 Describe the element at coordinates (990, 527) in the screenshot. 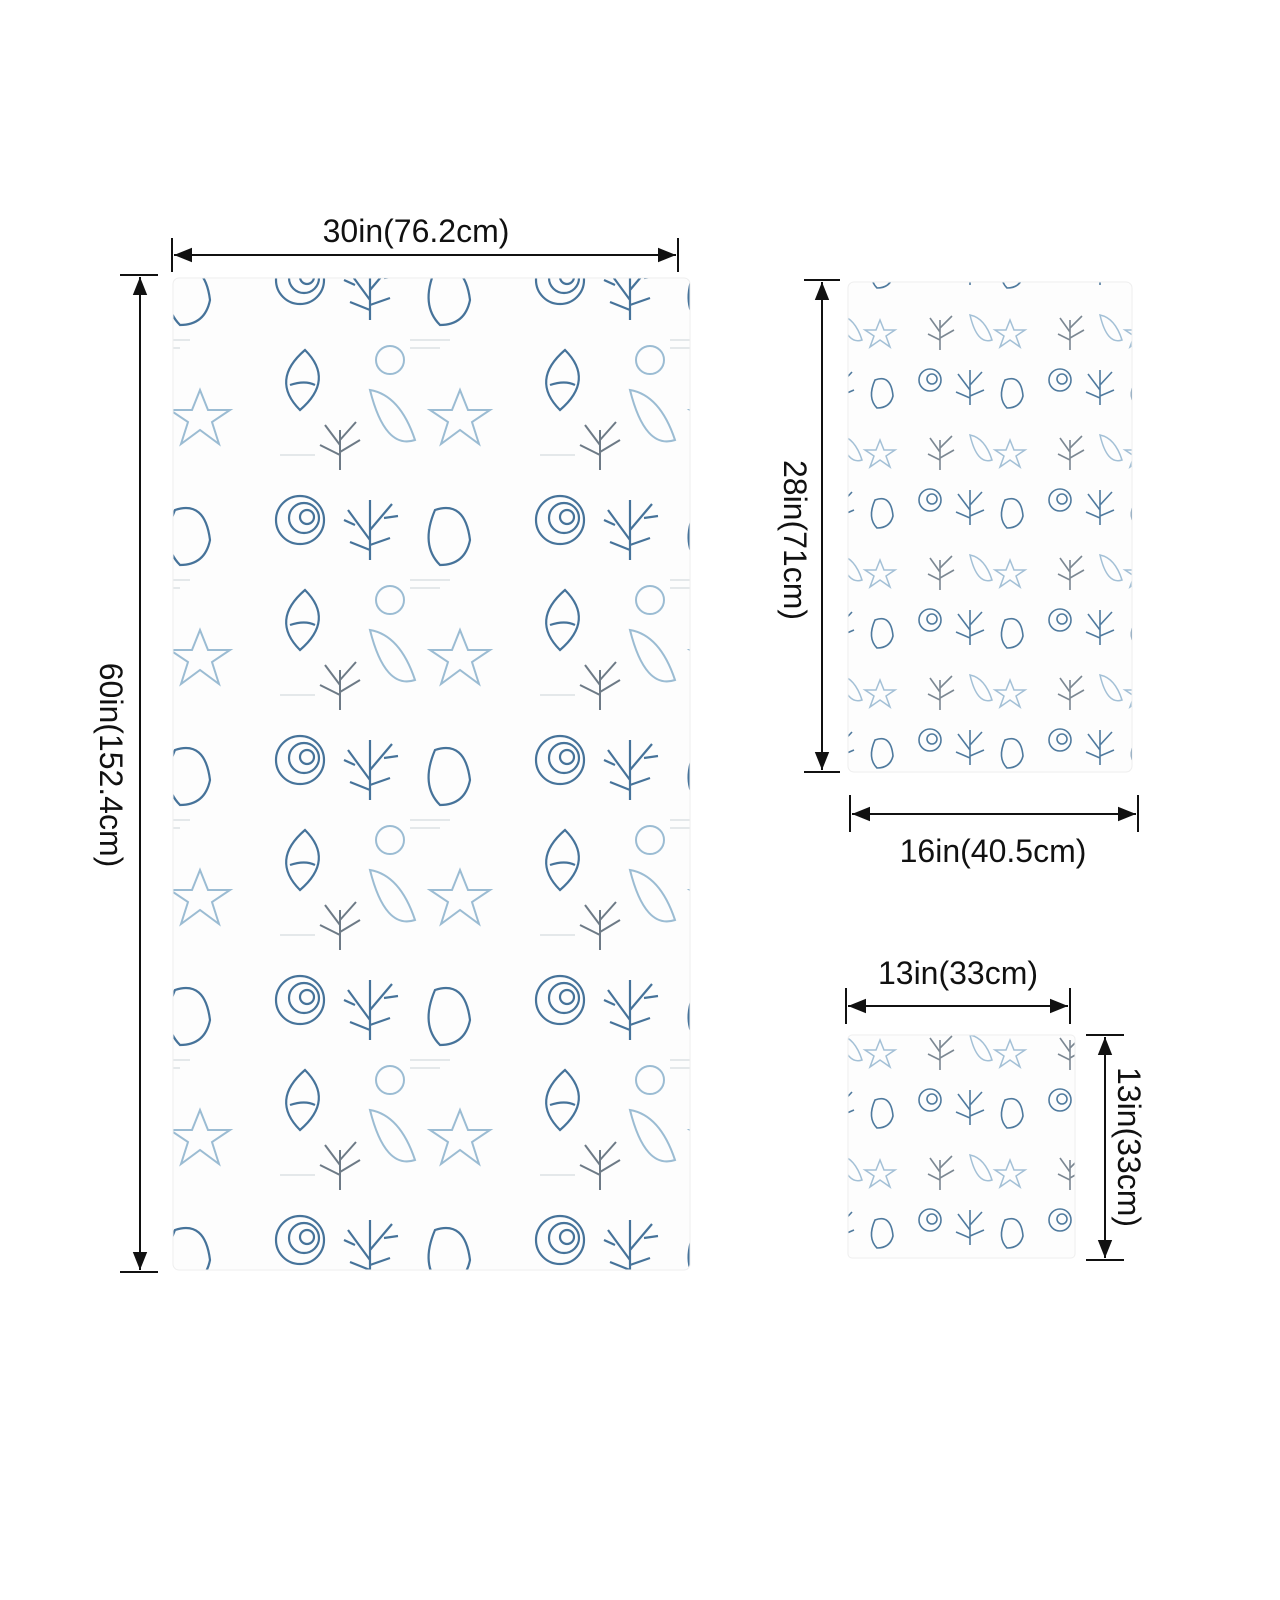

I see `hand-towel` at that location.